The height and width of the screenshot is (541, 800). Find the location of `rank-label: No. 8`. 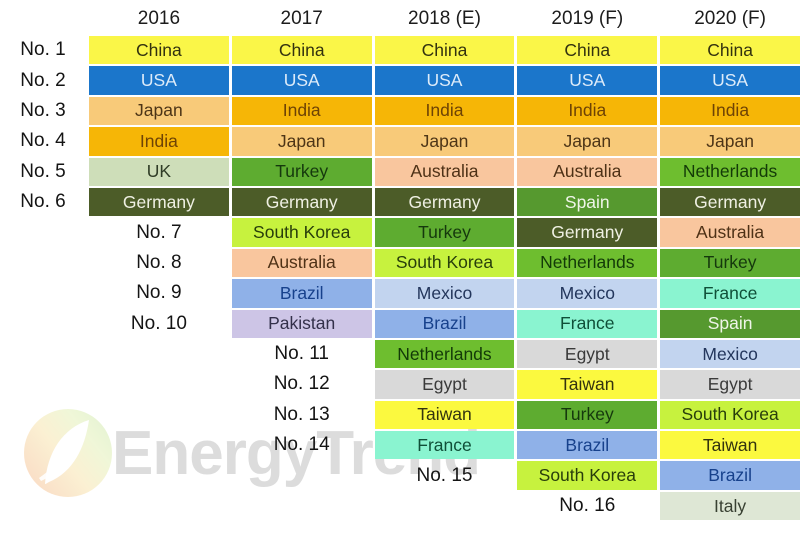

rank-label: No. 8 is located at coordinates (159, 262).